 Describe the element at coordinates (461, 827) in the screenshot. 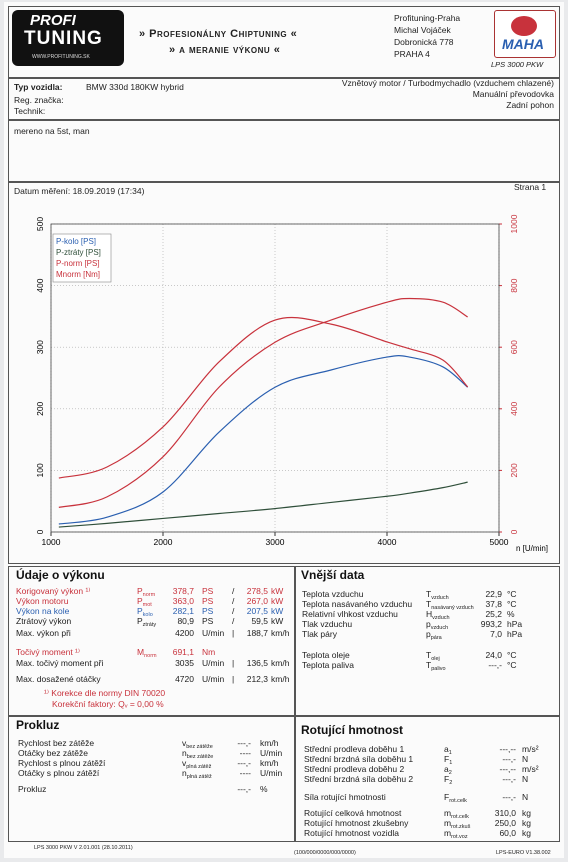

I see `symbol-sub: rot.zkuš` at that location.